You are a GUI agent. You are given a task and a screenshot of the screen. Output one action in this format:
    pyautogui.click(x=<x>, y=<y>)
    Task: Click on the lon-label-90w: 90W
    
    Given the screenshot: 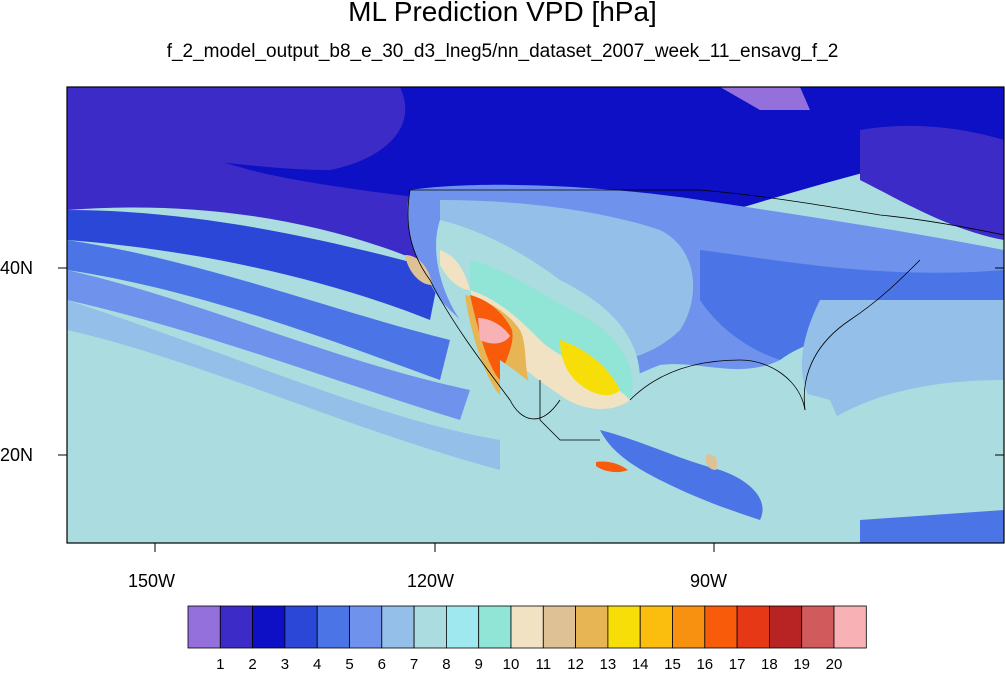 What is the action you would take?
    pyautogui.click(x=709, y=581)
    